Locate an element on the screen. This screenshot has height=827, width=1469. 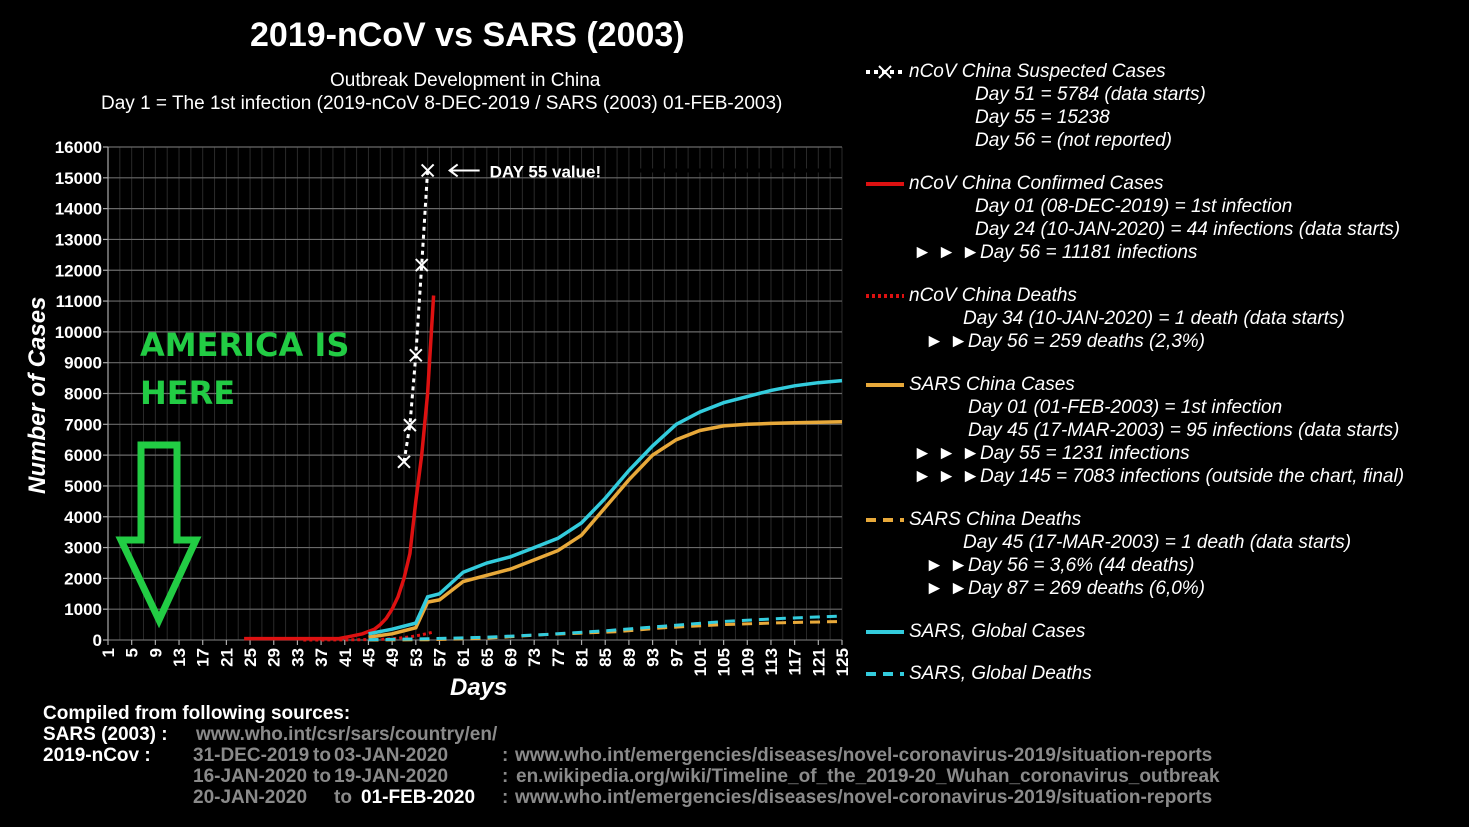
x-tick-label: 17 is located at coordinates (203, 657).